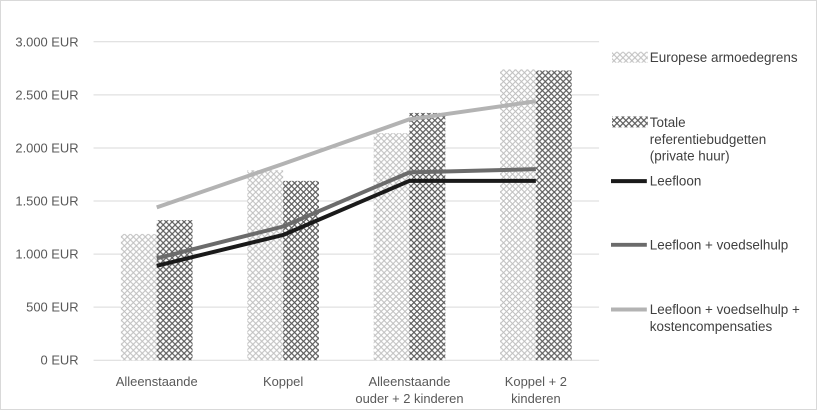  What do you see at coordinates (711, 326) in the screenshot?
I see `legend-label: kostencompensaties` at bounding box center [711, 326].